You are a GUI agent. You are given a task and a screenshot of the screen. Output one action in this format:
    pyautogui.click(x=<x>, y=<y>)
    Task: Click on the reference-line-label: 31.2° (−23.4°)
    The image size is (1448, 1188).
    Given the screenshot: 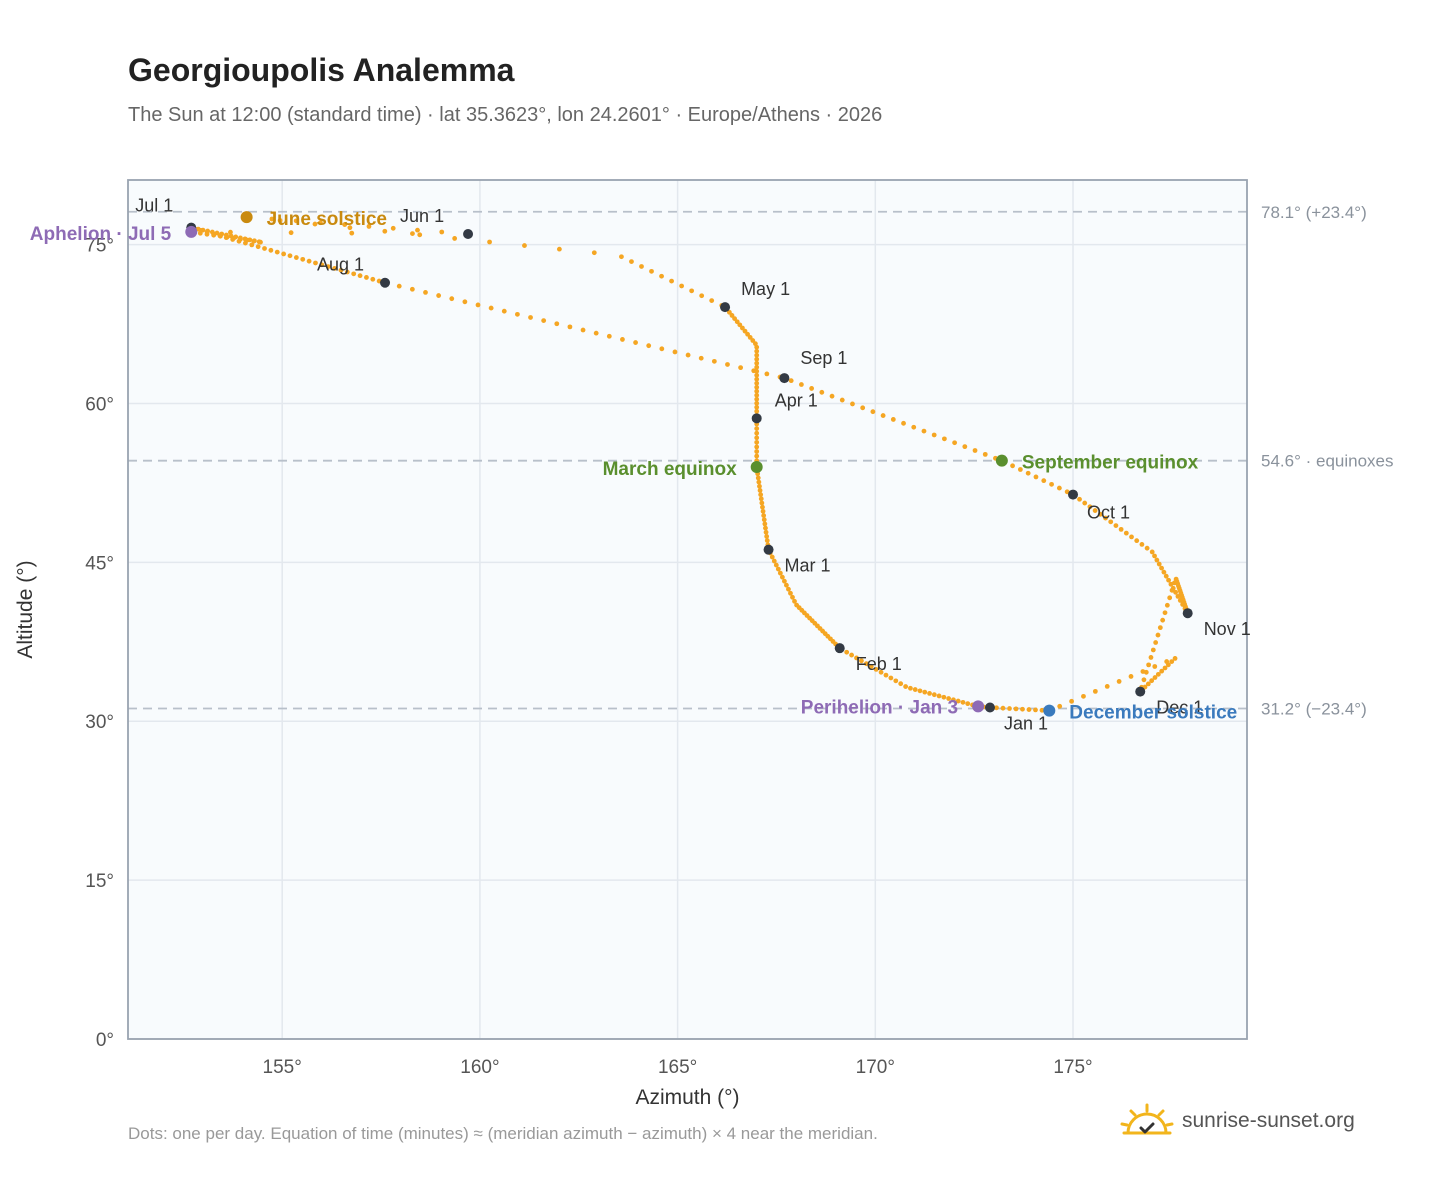 What is the action you would take?
    pyautogui.click(x=1314, y=709)
    